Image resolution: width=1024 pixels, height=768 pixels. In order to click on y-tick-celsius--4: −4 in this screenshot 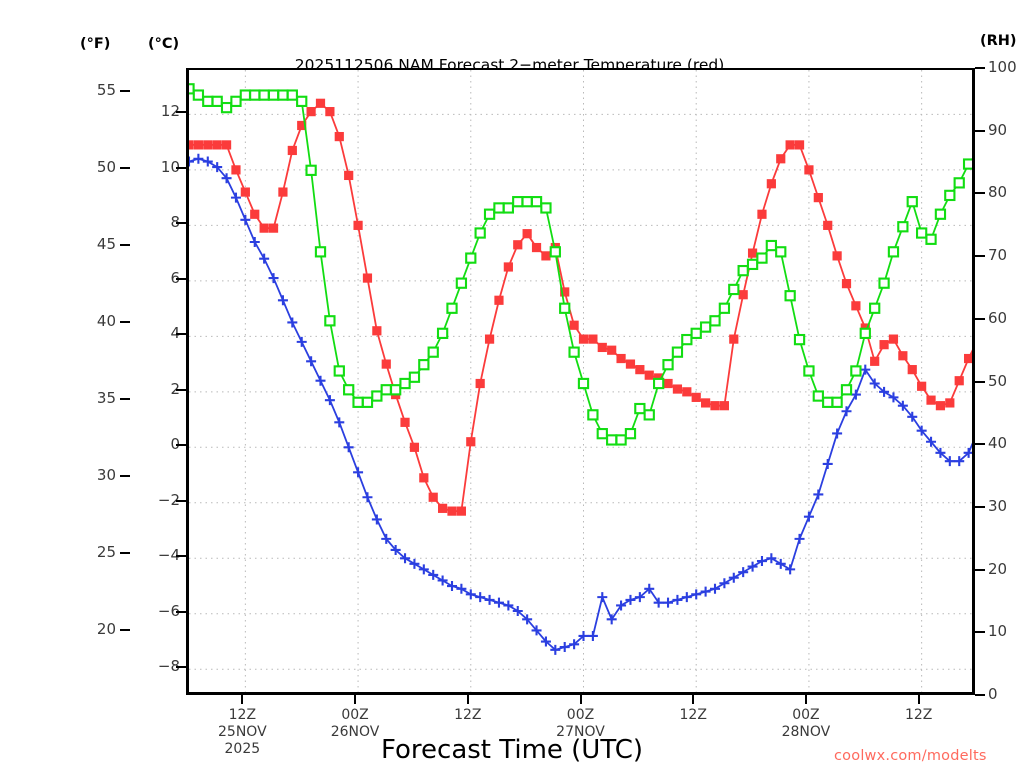, I will do `click(168, 555)`.